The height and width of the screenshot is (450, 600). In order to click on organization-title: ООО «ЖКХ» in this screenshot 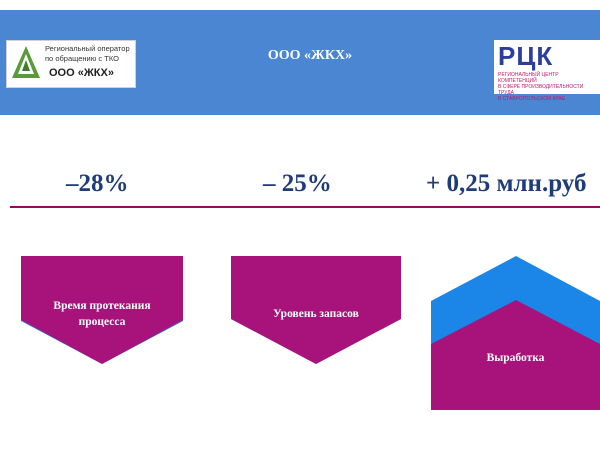, I will do `click(310, 55)`.